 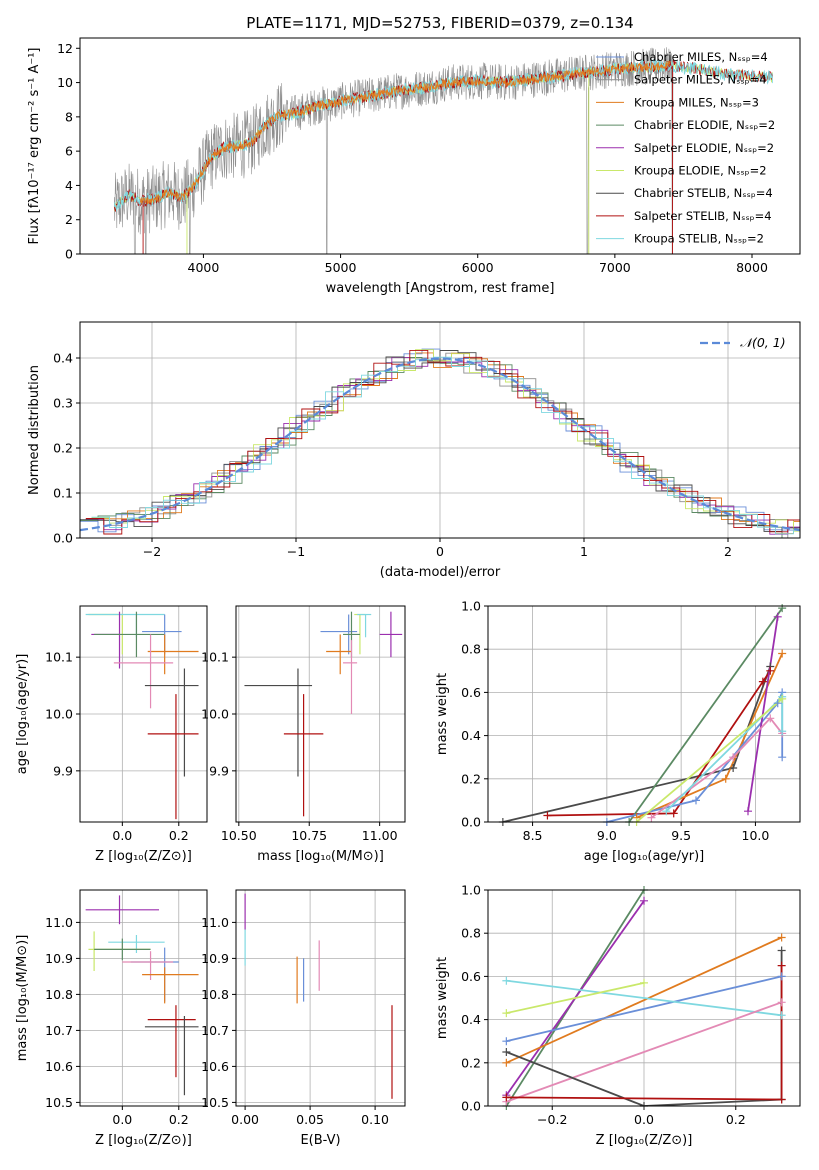 What do you see at coordinates (63, 493) in the screenshot?
I see `y-tick-label: 0.1` at bounding box center [63, 493].